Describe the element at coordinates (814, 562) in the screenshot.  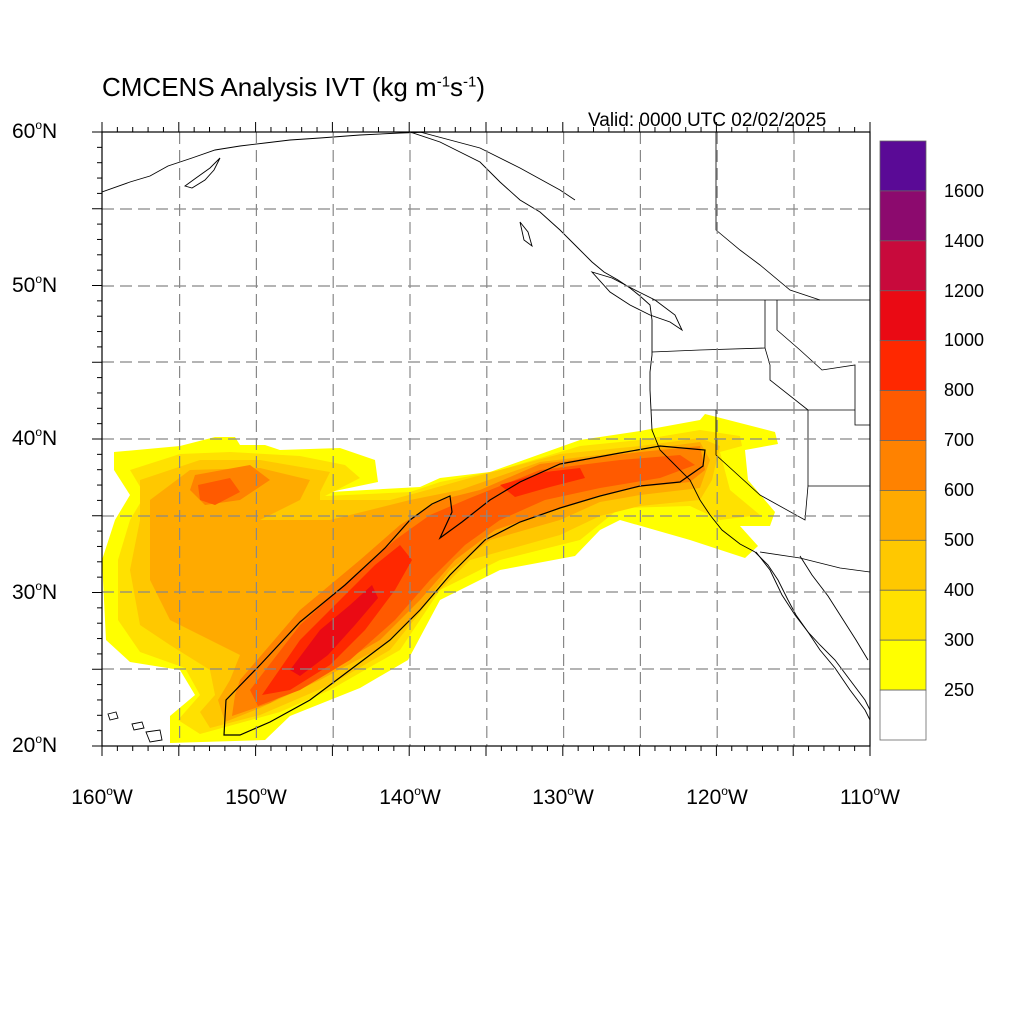
I see `us-mexico-border` at that location.